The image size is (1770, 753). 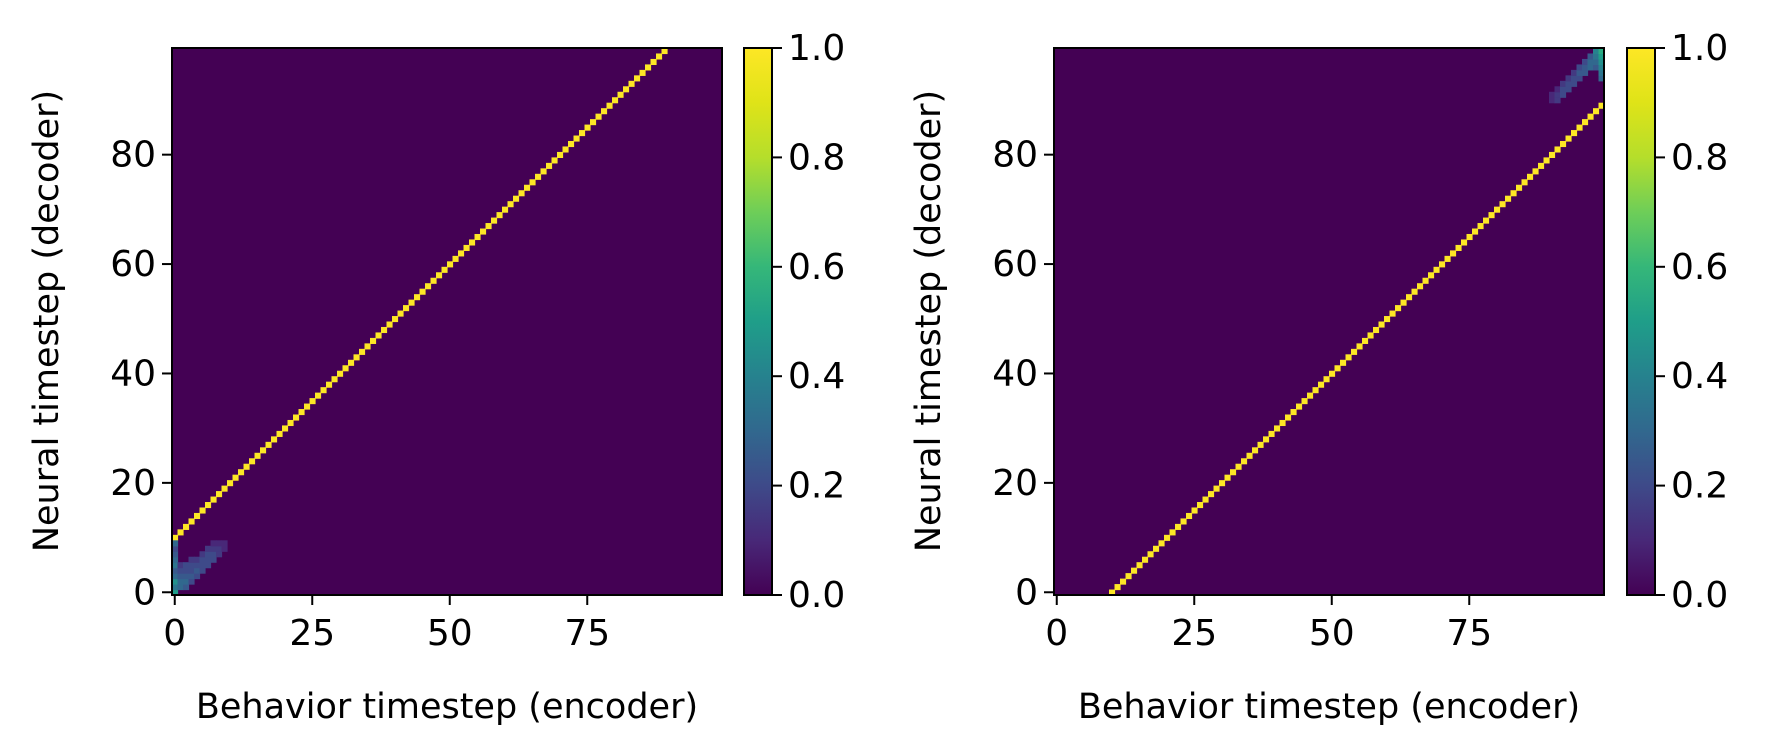 What do you see at coordinates (447, 707) in the screenshot?
I see `x-axis-label: Behavior timestep (encoder)` at bounding box center [447, 707].